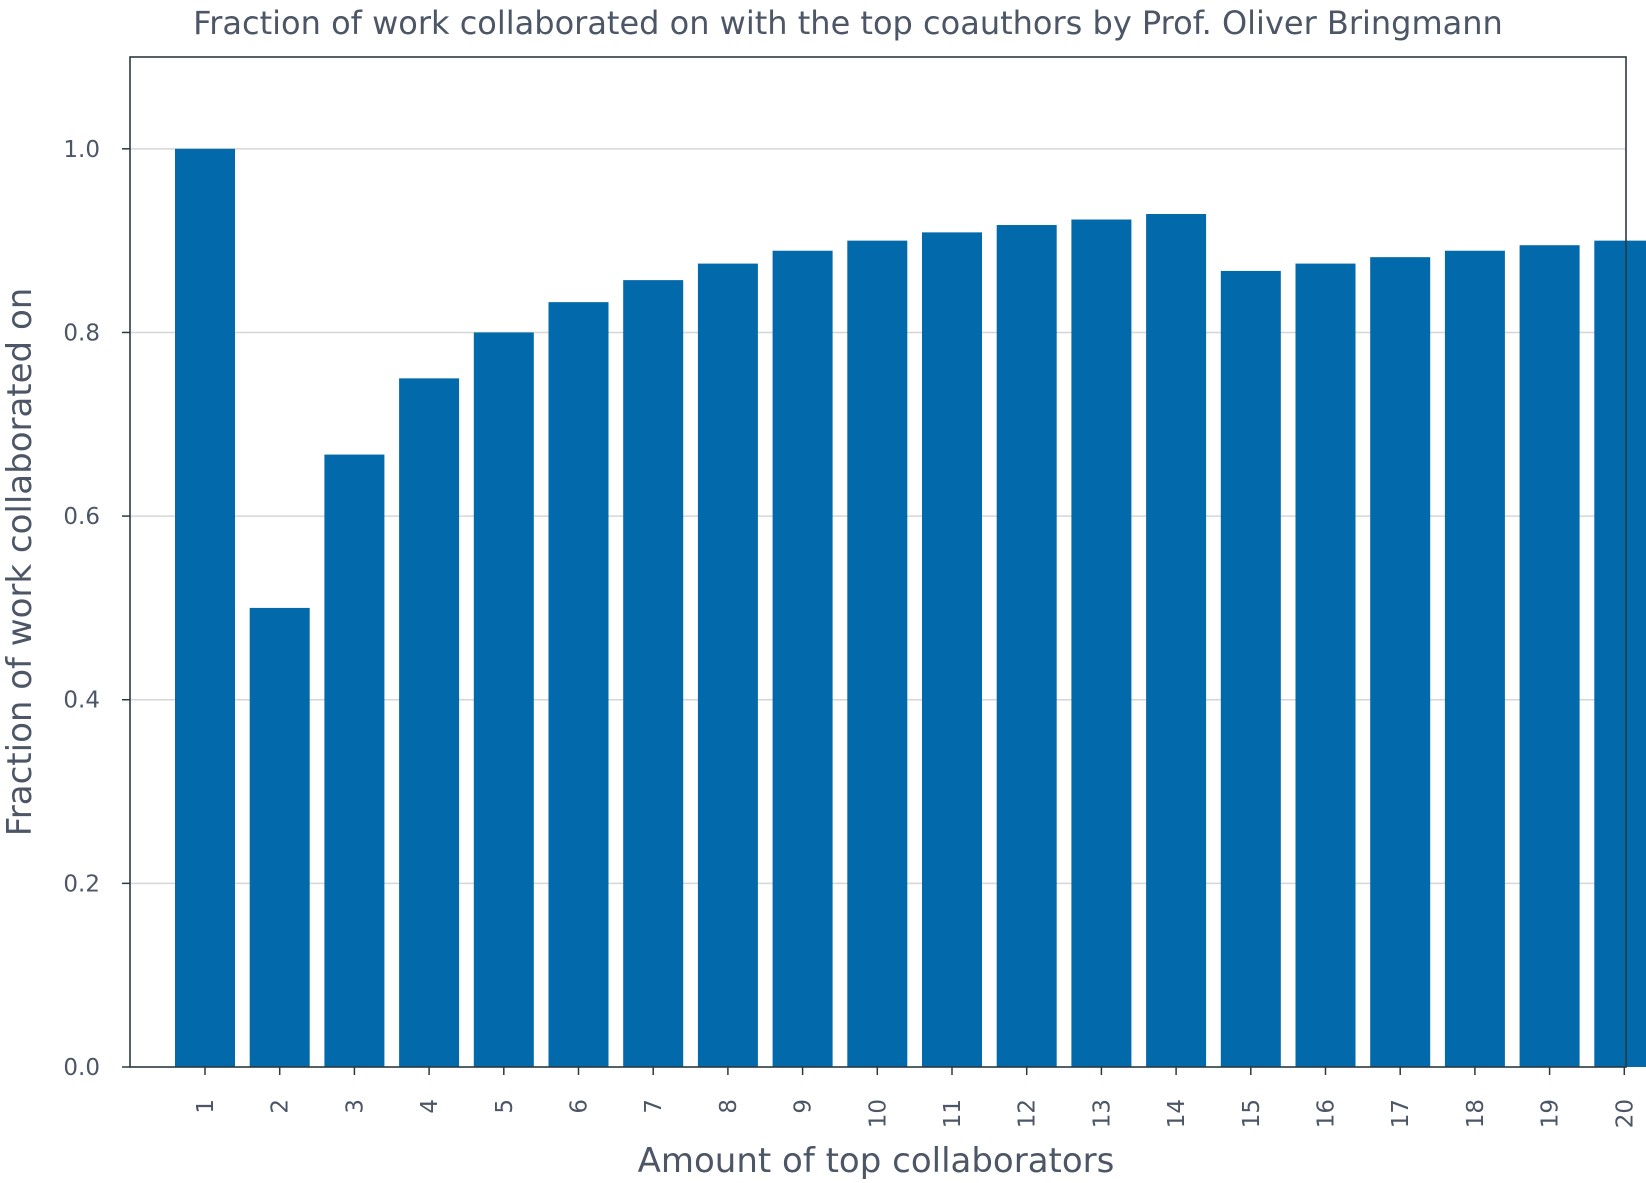  Describe the element at coordinates (1476, 1113) in the screenshot. I see `x-tick-label: 18` at that location.